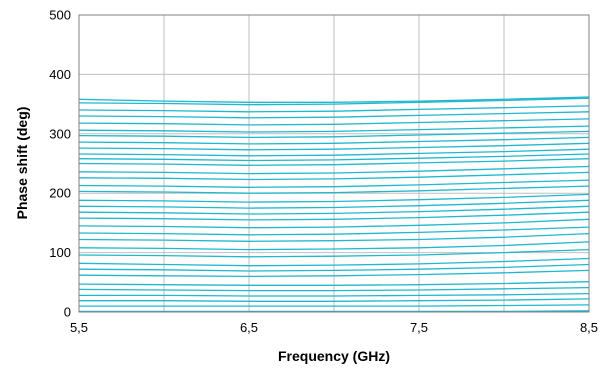 The image size is (610, 374). What do you see at coordinates (60, 15) in the screenshot?
I see `y-tick-label: 500` at bounding box center [60, 15].